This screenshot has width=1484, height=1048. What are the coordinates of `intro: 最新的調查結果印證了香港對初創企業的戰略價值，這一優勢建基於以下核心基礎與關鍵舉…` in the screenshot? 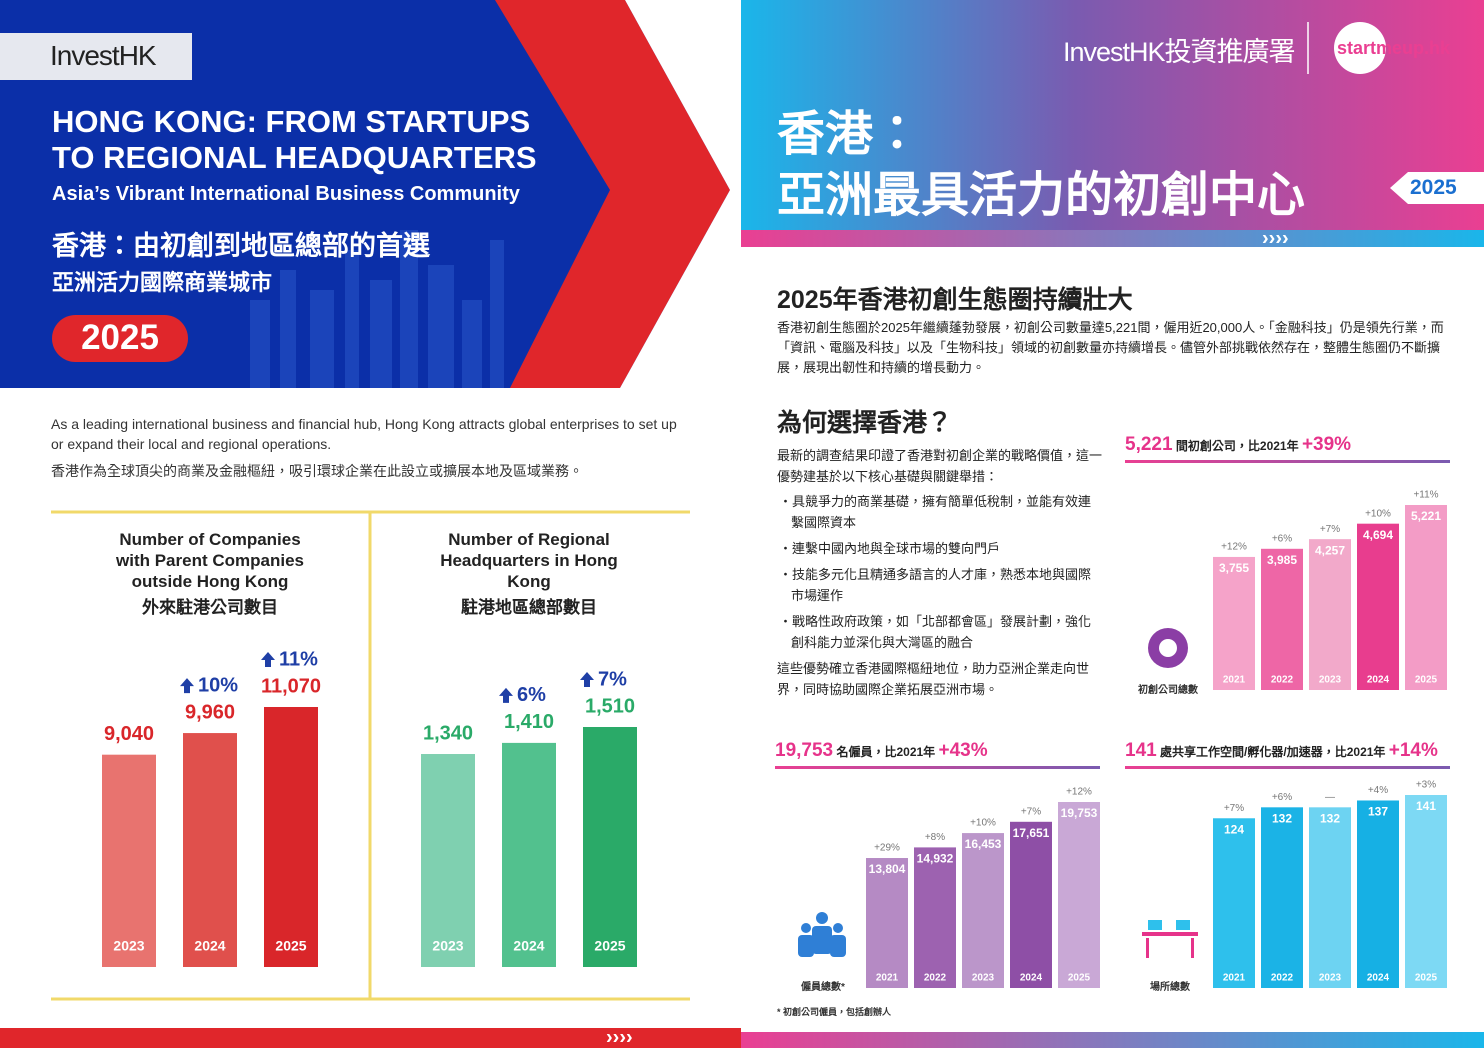 It's located at (940, 466).